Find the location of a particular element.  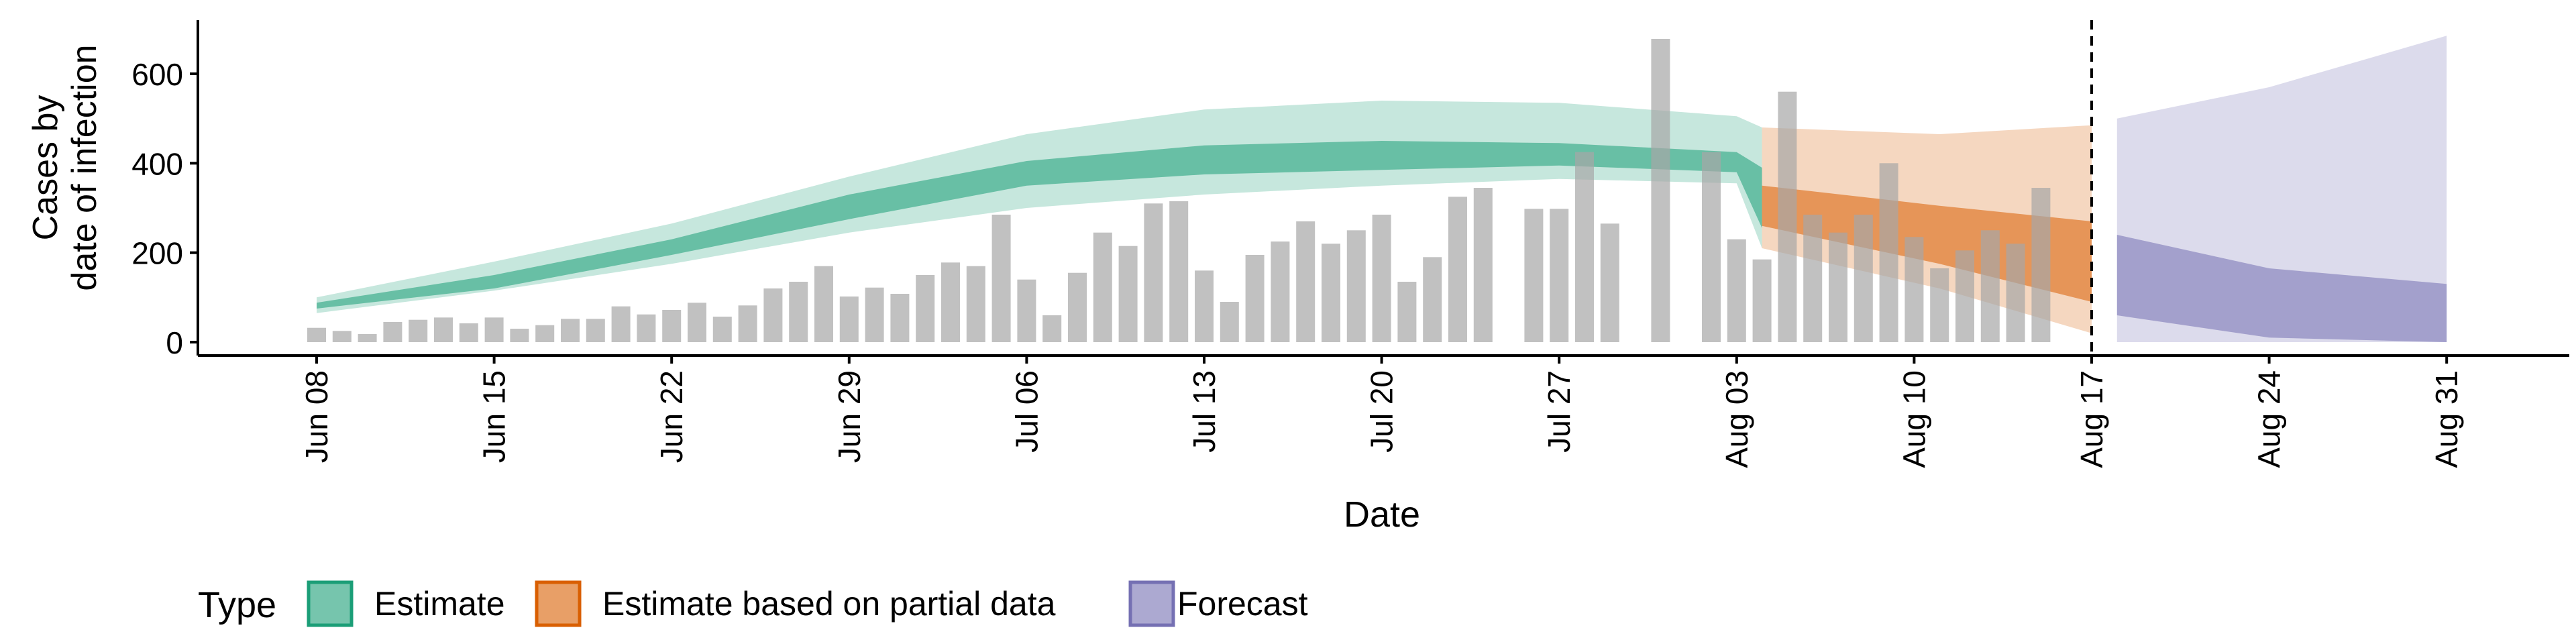

legend-title: Type is located at coordinates (237, 605).